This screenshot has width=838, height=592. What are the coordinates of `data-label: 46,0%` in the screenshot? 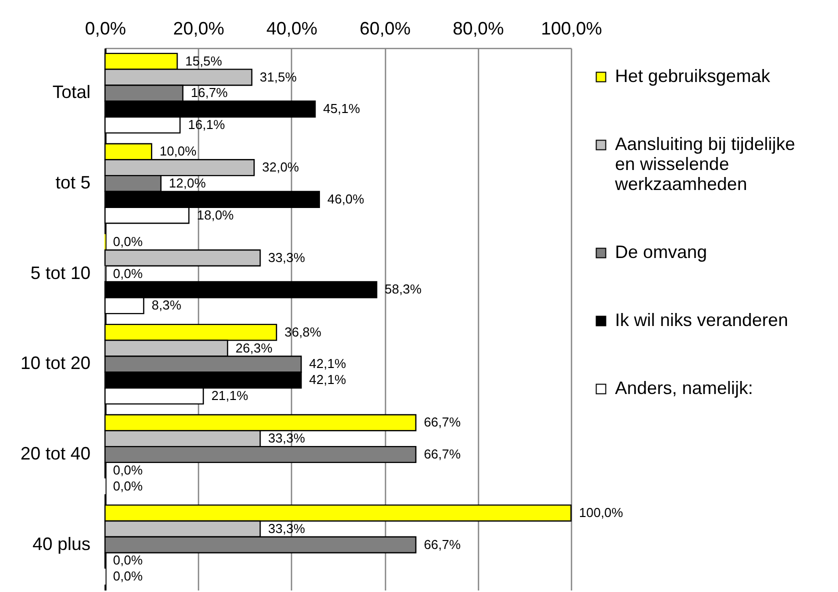 It's located at (346, 198).